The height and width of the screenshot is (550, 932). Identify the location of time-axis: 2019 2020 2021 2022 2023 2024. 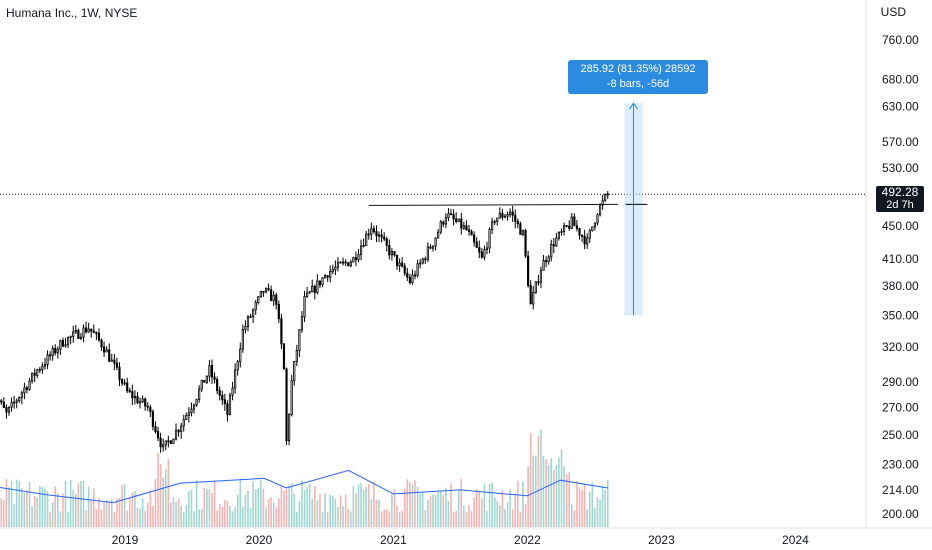
(460, 540).